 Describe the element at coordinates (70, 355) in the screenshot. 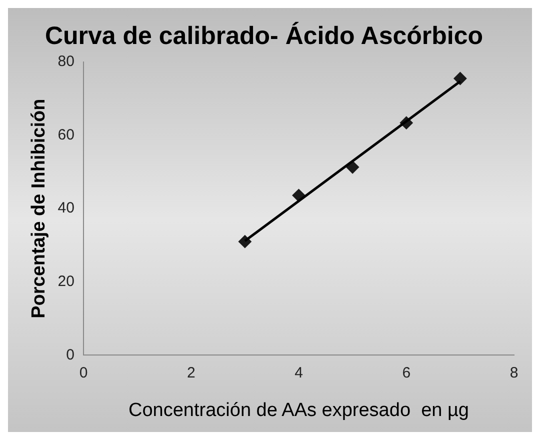

I see `y-tick-label: 0` at that location.